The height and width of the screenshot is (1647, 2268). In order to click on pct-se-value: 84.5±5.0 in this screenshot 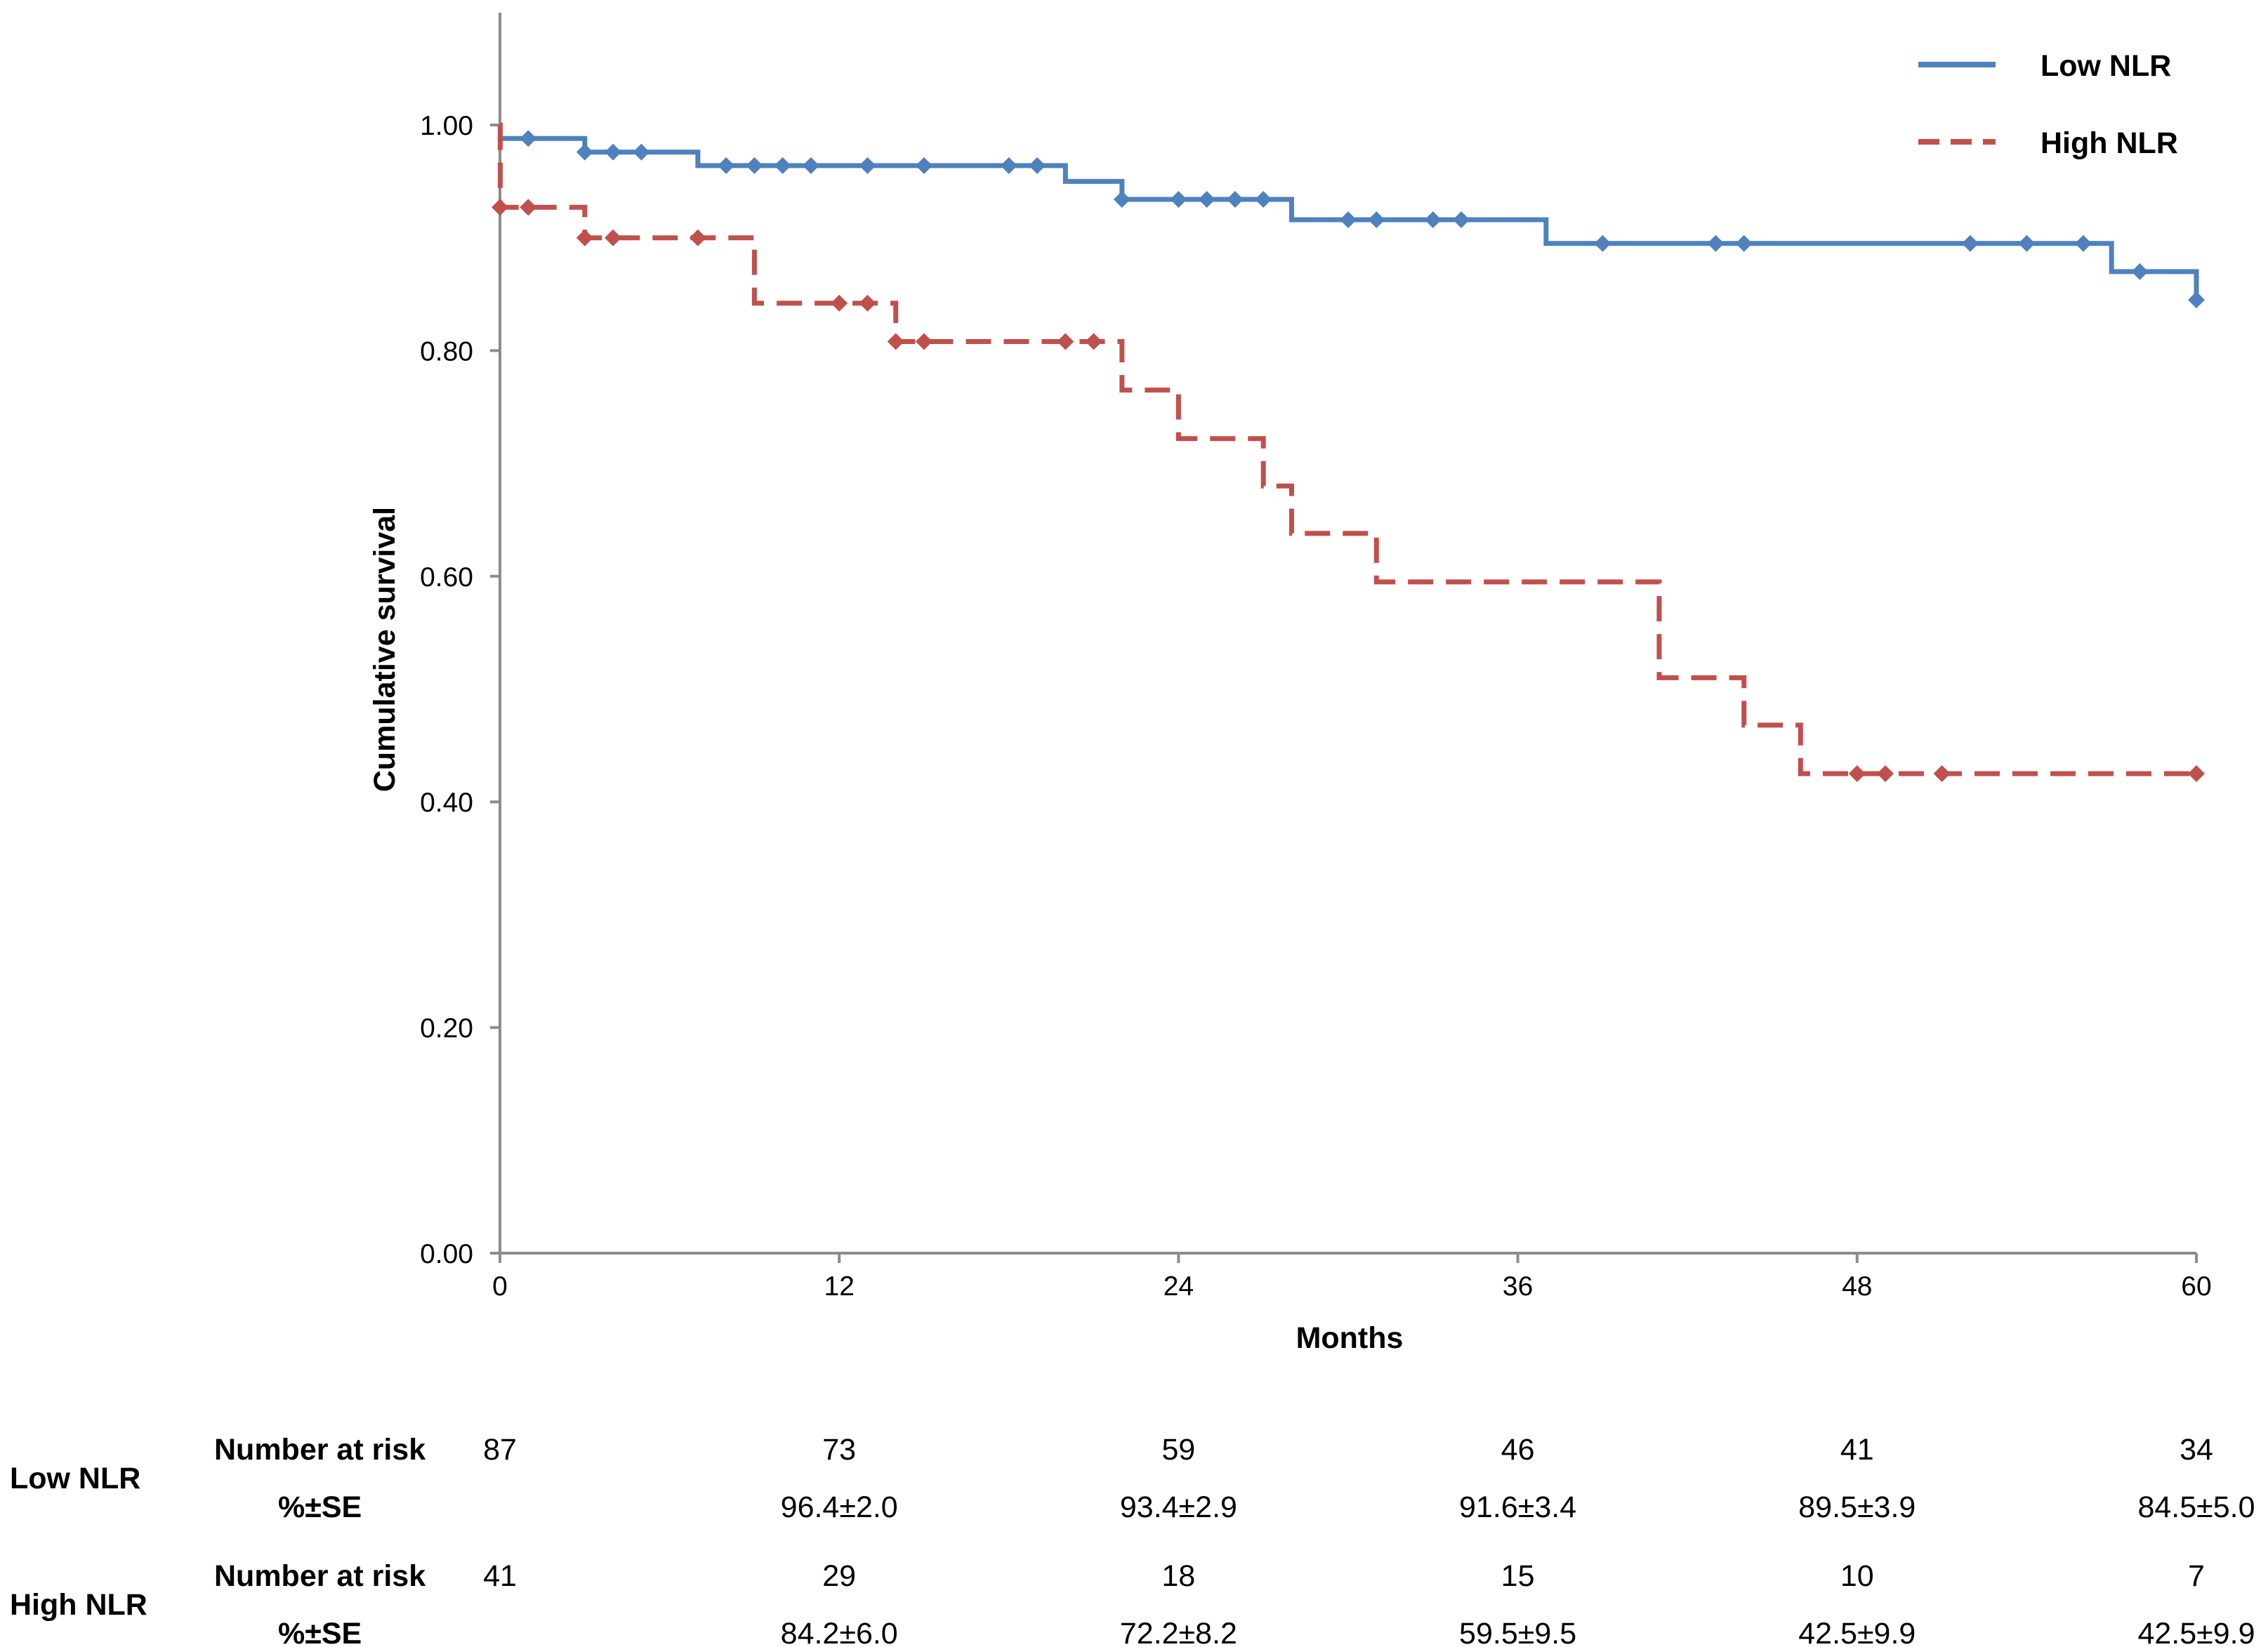, I will do `click(2196, 1507)`.